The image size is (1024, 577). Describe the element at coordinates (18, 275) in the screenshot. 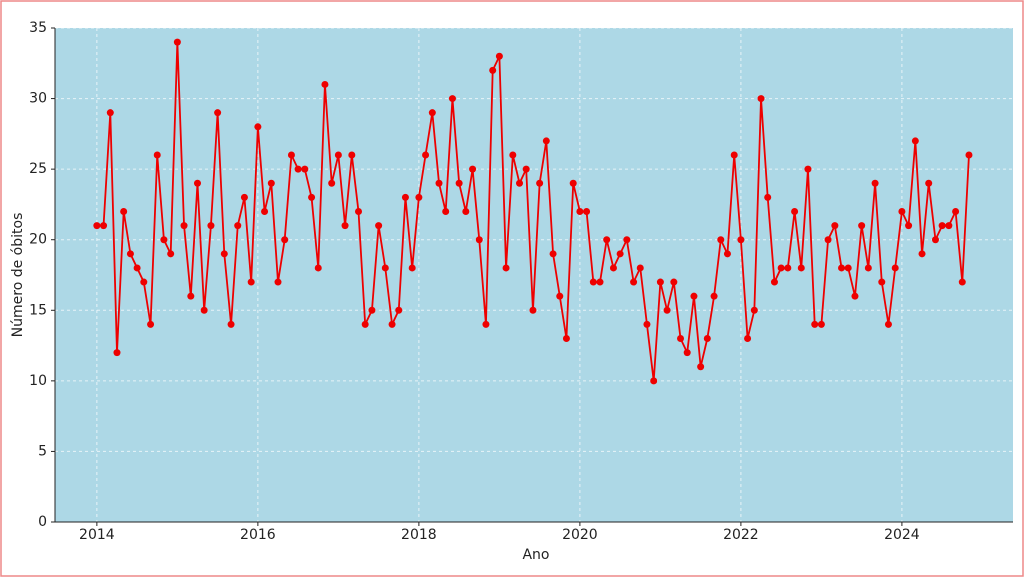

I see `y-axis-label: Número de óbitos` at that location.